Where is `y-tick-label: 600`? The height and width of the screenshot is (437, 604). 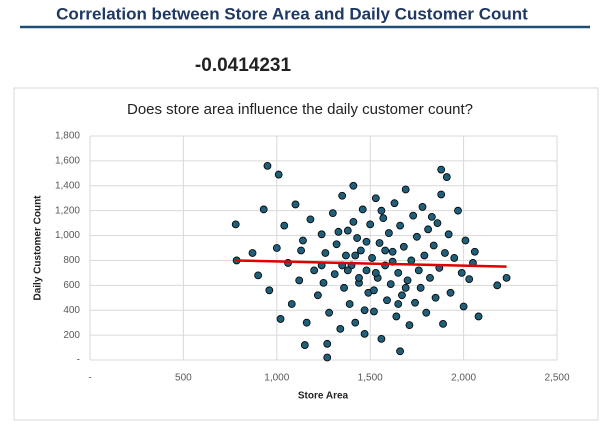
y-tick-label: 600 is located at coordinates (71, 285).